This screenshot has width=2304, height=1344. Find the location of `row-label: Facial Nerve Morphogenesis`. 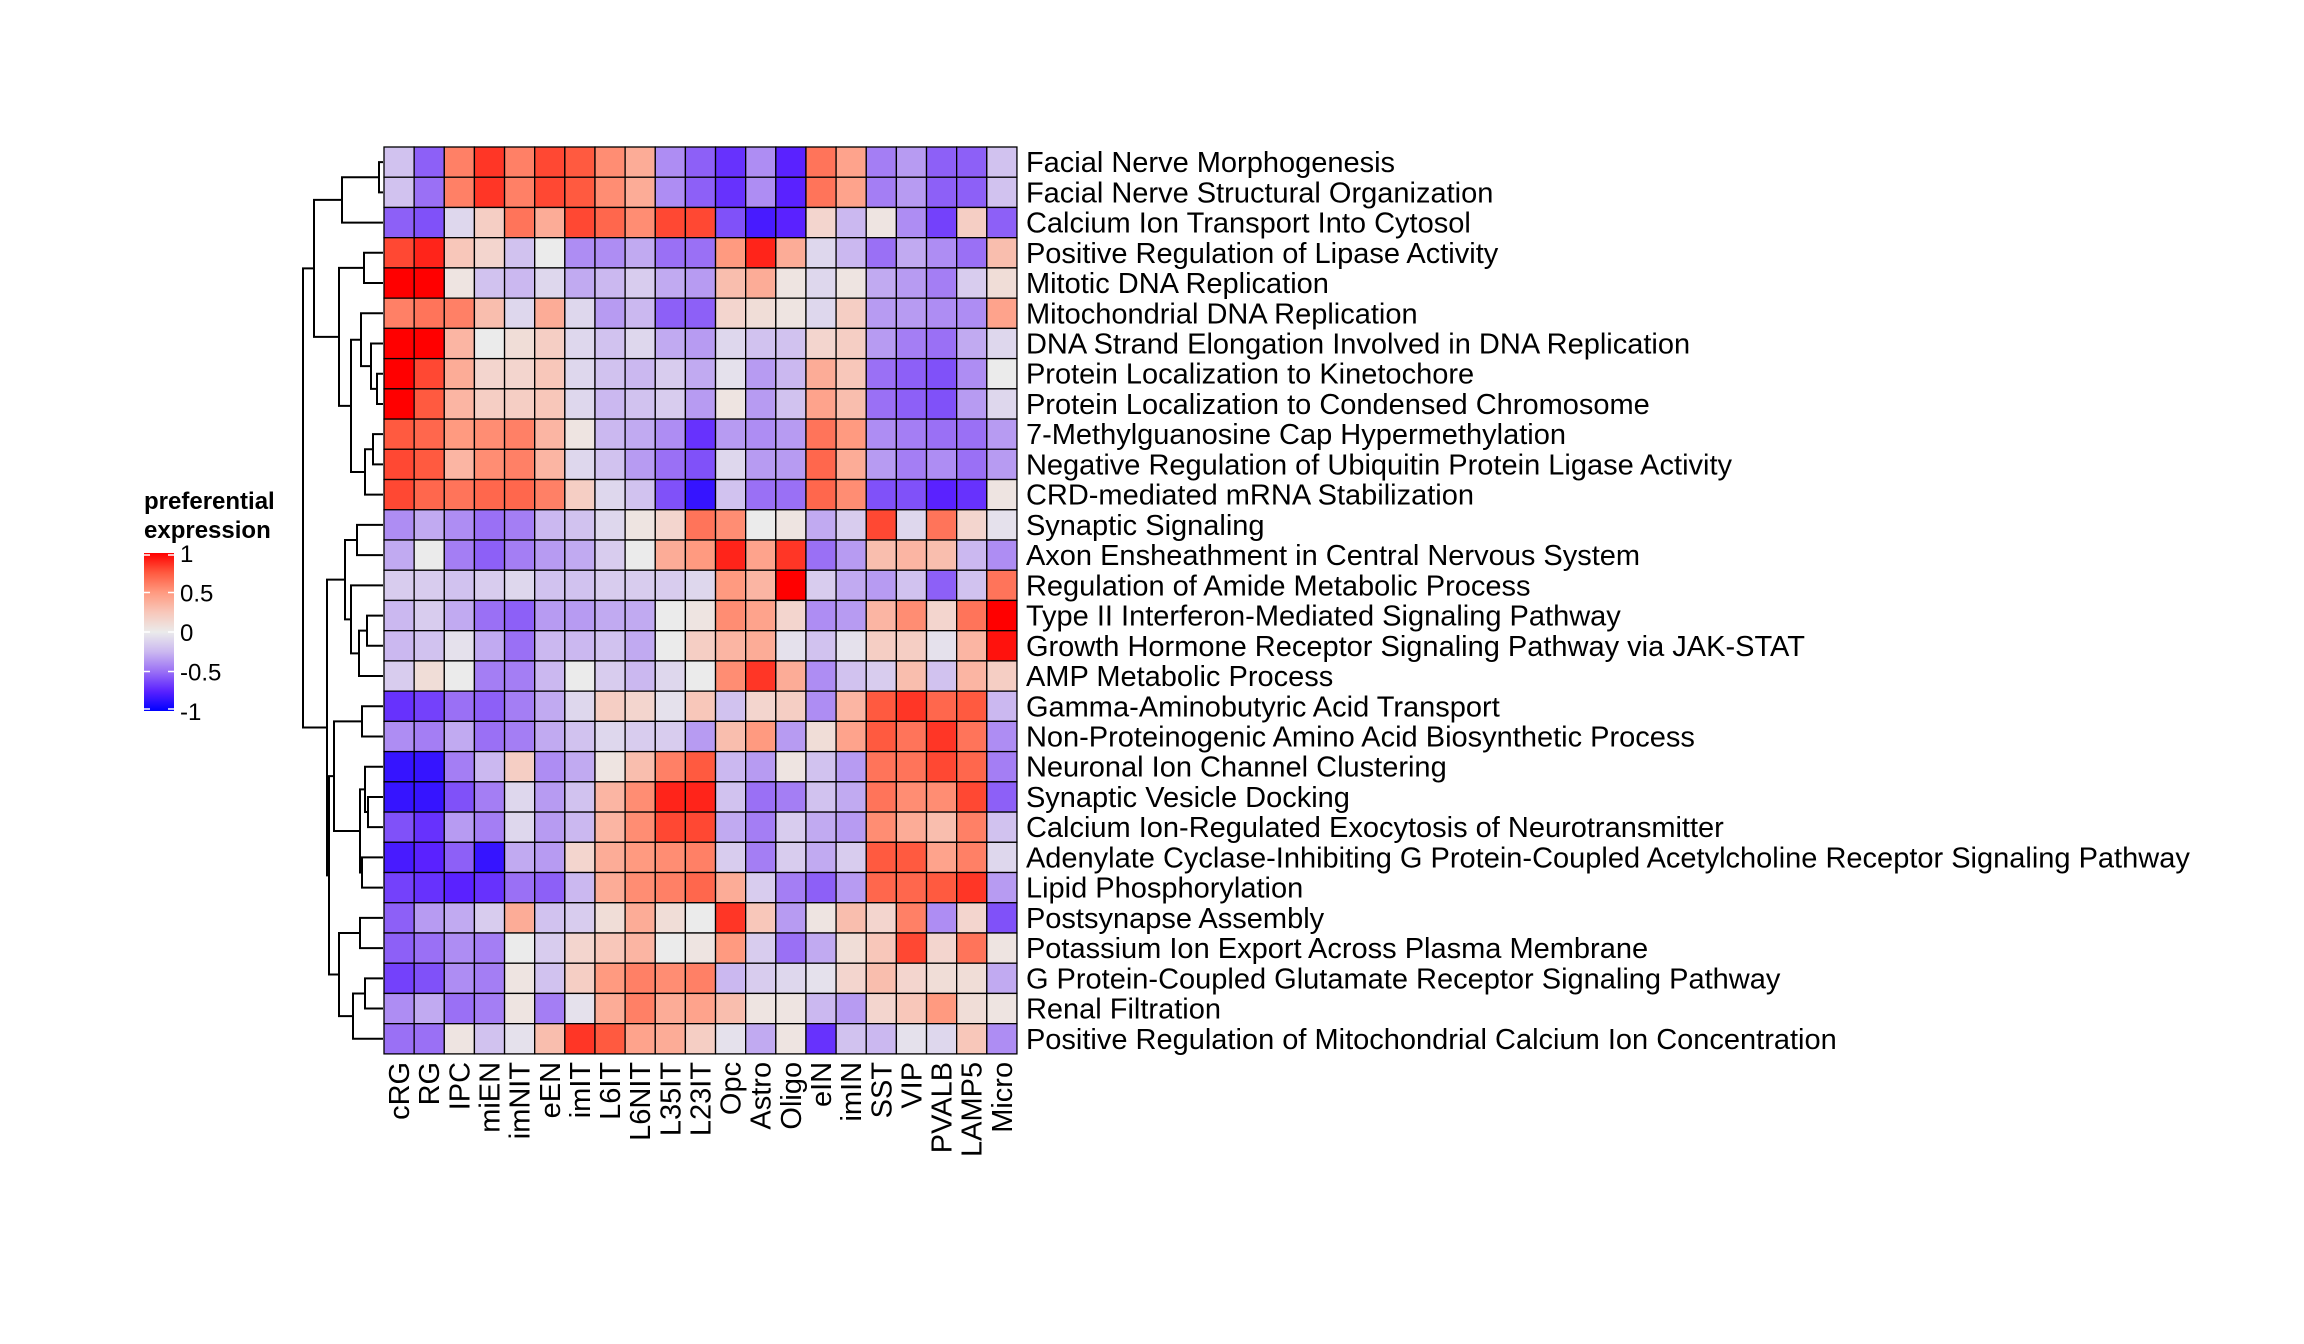

row-label: Facial Nerve Morphogenesis is located at coordinates (1210, 163).